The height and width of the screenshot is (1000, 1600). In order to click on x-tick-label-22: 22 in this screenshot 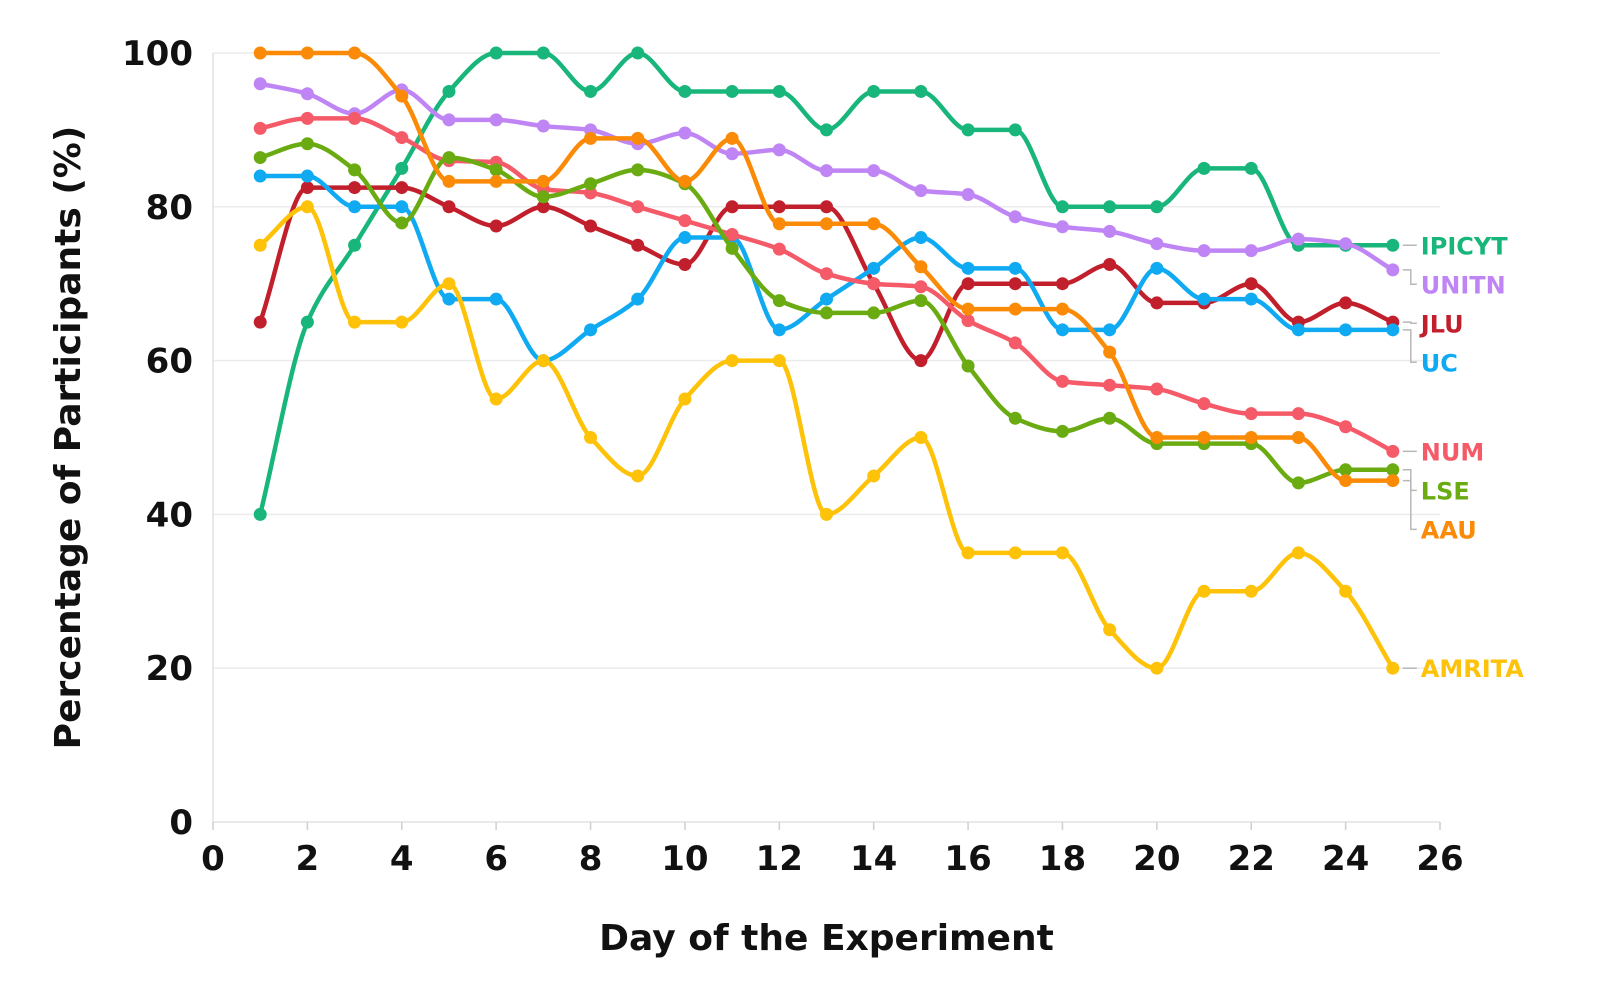, I will do `click(1251, 859)`.